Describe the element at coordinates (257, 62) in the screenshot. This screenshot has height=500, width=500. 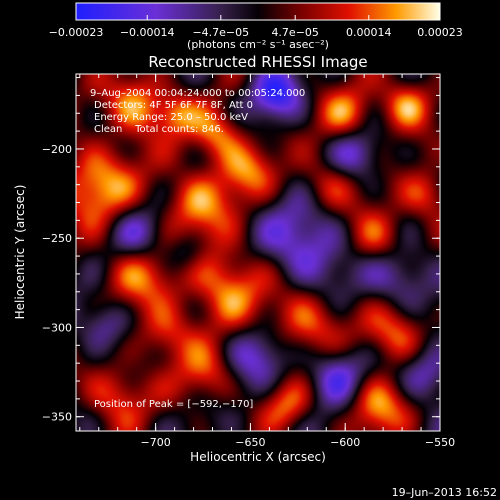
I see `chart-title: Reconstructed RHESSI Image` at that location.